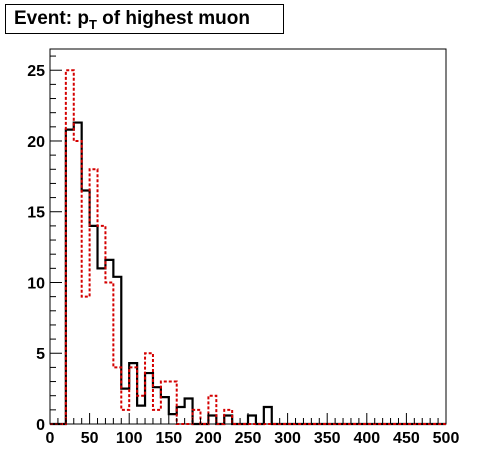 This screenshot has width=496, height=472. I want to click on x-tick-label: 0, so click(50, 438).